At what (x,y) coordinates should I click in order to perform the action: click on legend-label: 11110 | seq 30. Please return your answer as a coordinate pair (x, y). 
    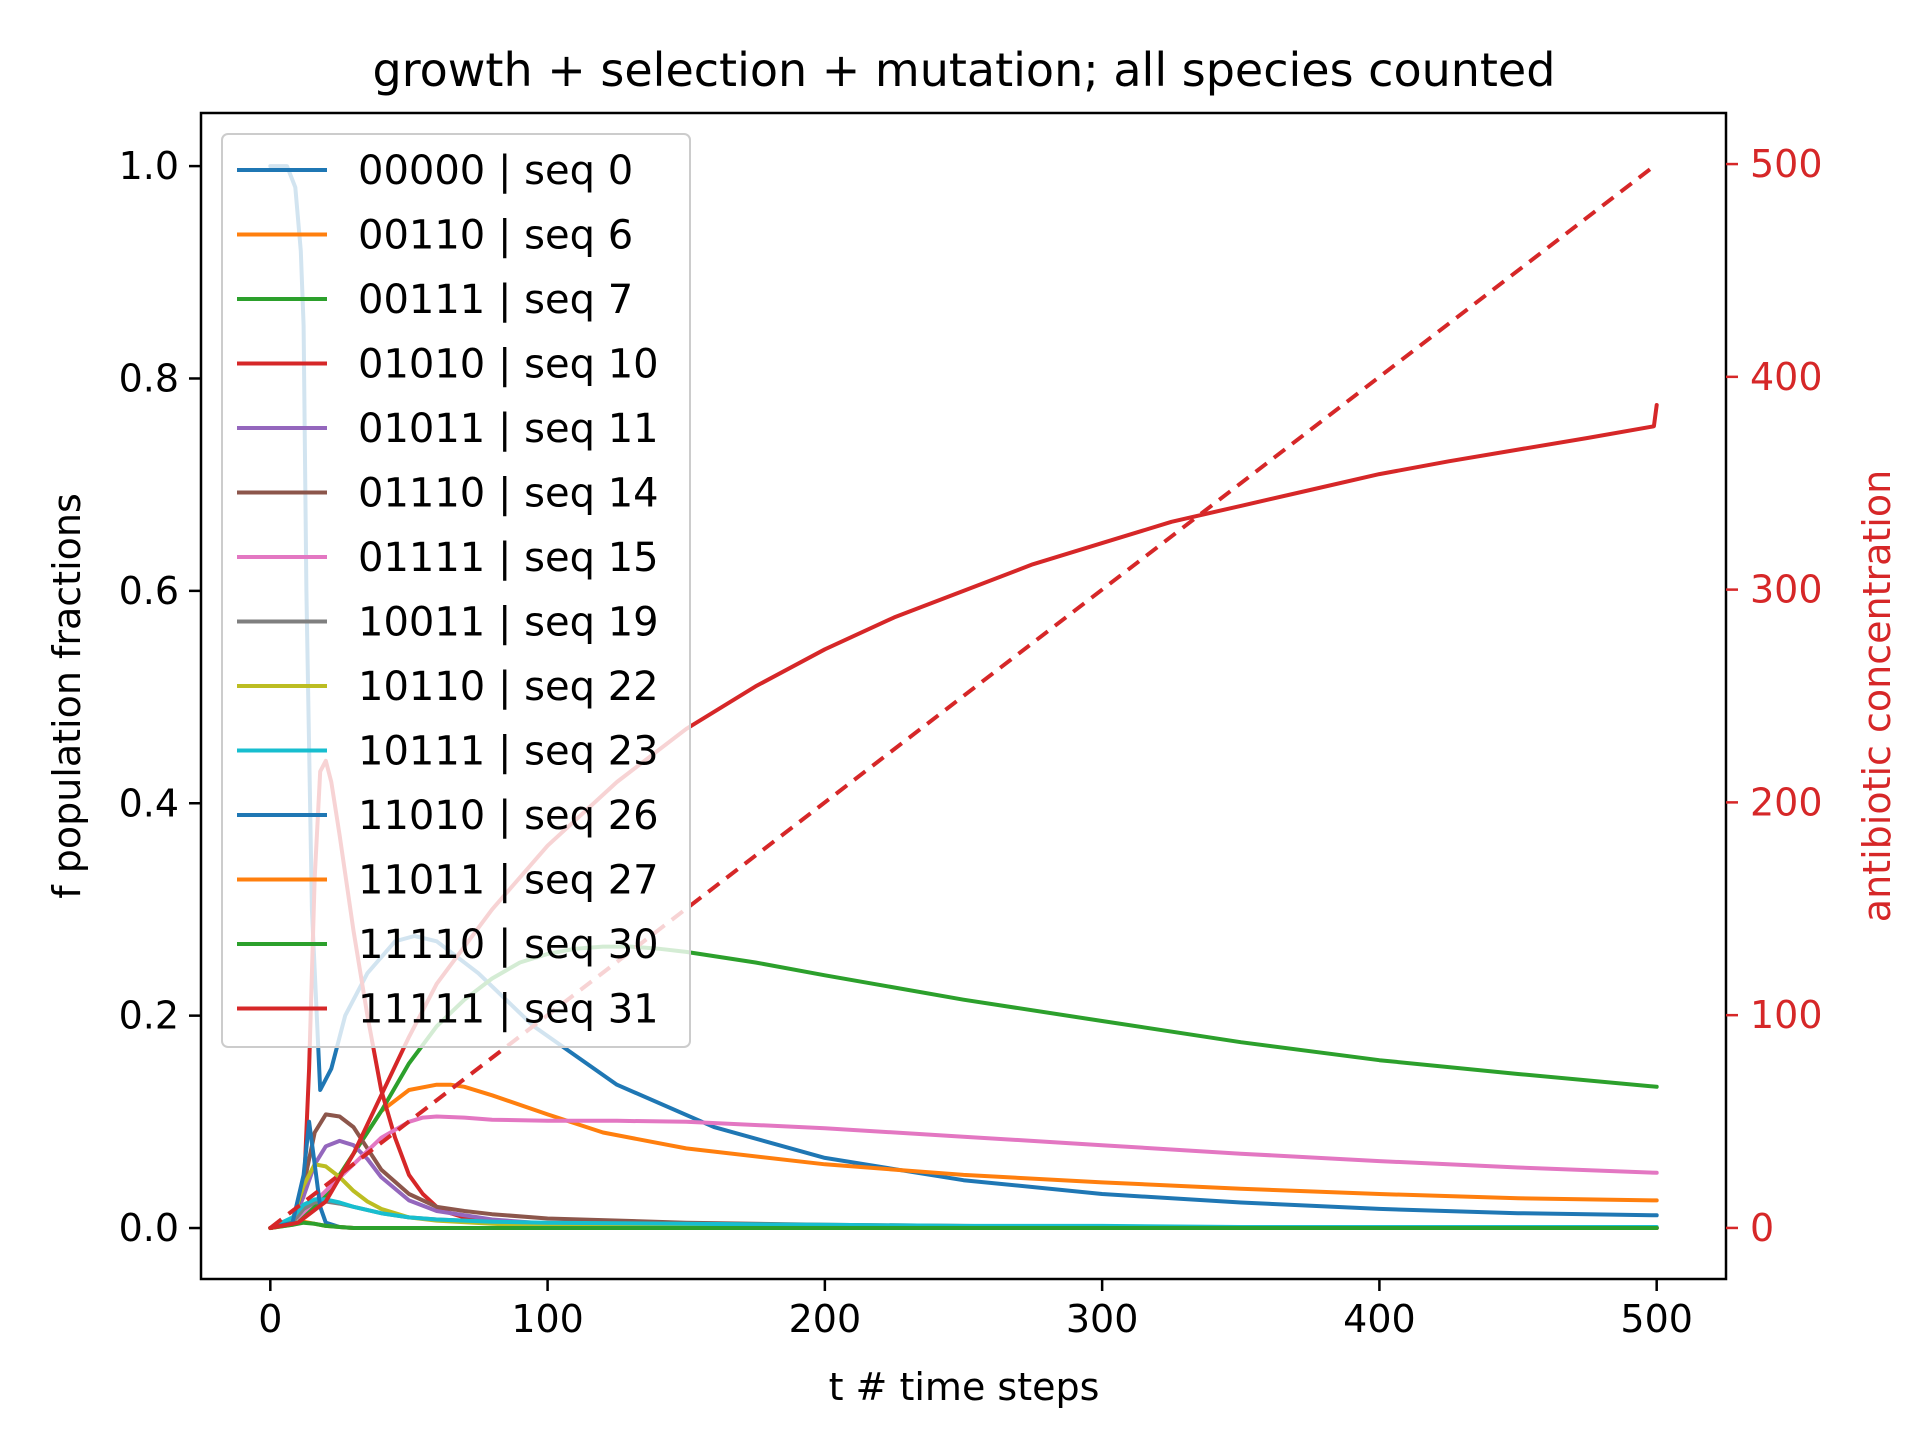
    Looking at the image, I should click on (508, 945).